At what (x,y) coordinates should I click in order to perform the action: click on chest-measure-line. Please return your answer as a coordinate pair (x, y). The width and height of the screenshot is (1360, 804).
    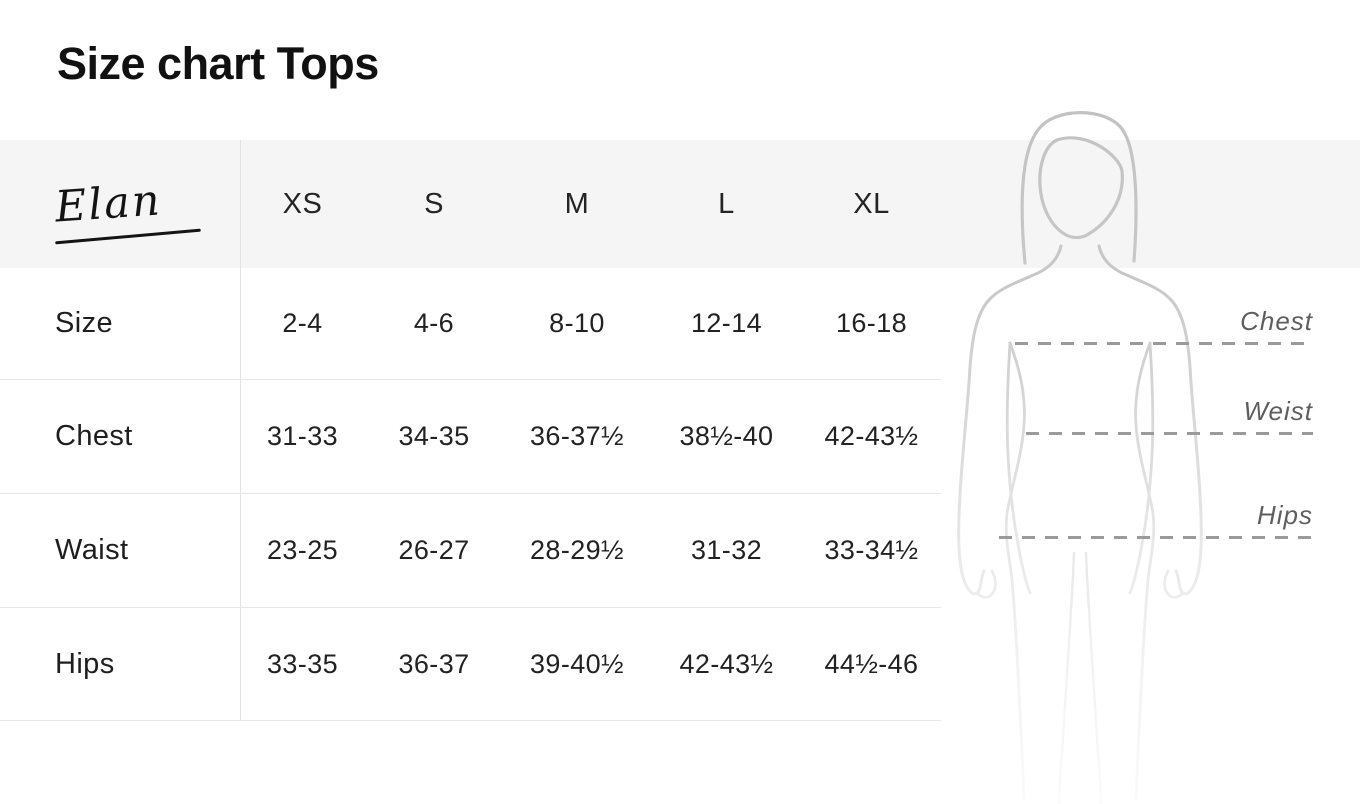
    Looking at the image, I should click on (1164, 343).